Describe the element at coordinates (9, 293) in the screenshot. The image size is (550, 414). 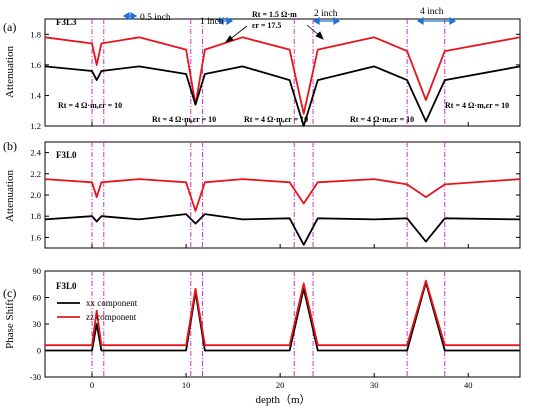
I see `panel-c-label: (c)` at that location.